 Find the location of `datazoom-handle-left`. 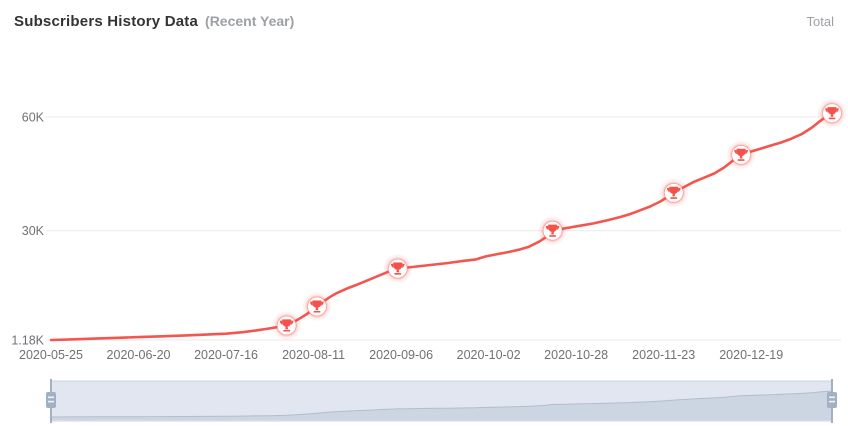

datazoom-handle-left is located at coordinates (51, 401).